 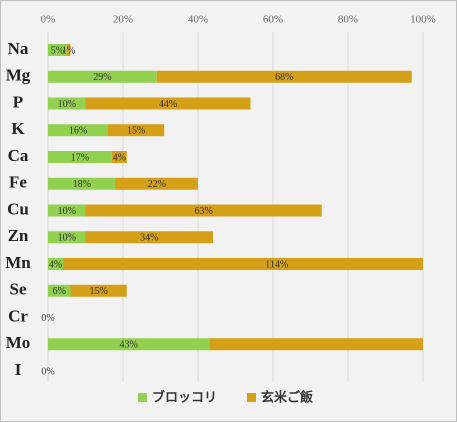 I want to click on y-tick-label: I, so click(x=18, y=369).